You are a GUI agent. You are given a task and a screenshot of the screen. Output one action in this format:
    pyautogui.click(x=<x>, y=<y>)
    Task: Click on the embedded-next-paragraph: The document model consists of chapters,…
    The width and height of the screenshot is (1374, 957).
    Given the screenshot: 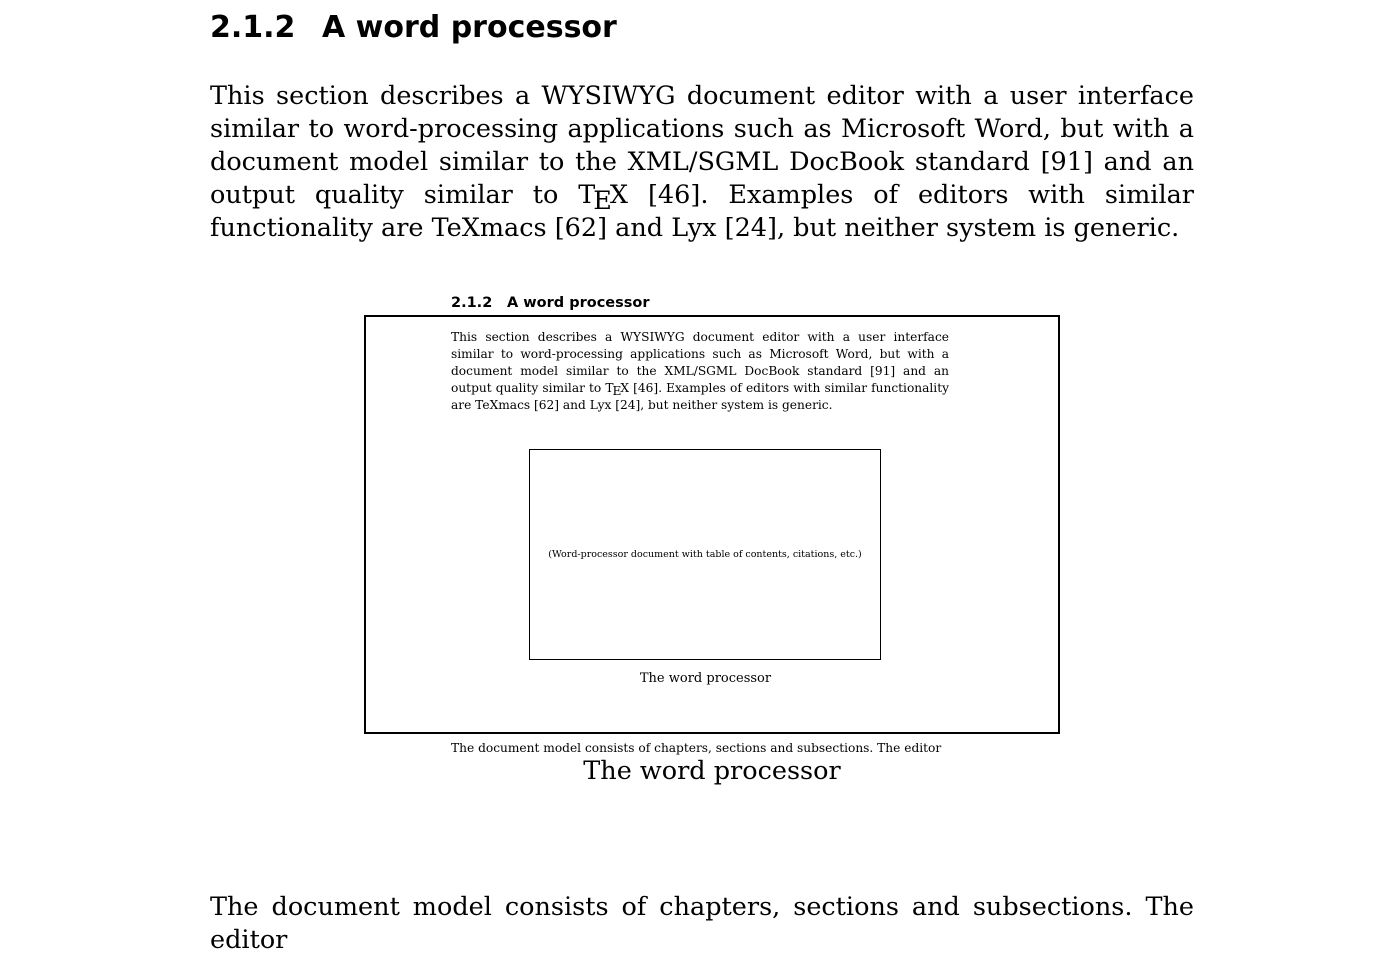 What is the action you would take?
    pyautogui.click(x=696, y=748)
    